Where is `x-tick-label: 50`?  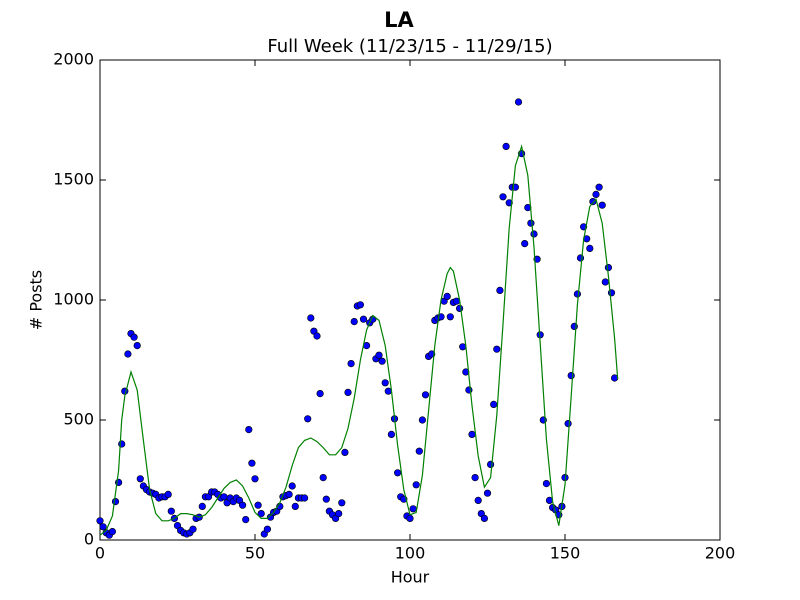 x-tick-label: 50 is located at coordinates (255, 553).